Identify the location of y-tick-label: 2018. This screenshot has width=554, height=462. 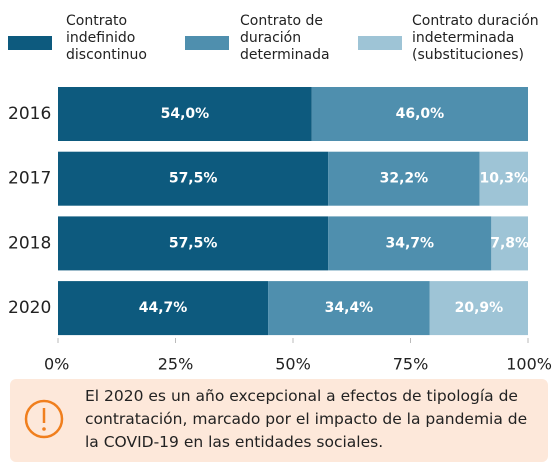
(29, 243).